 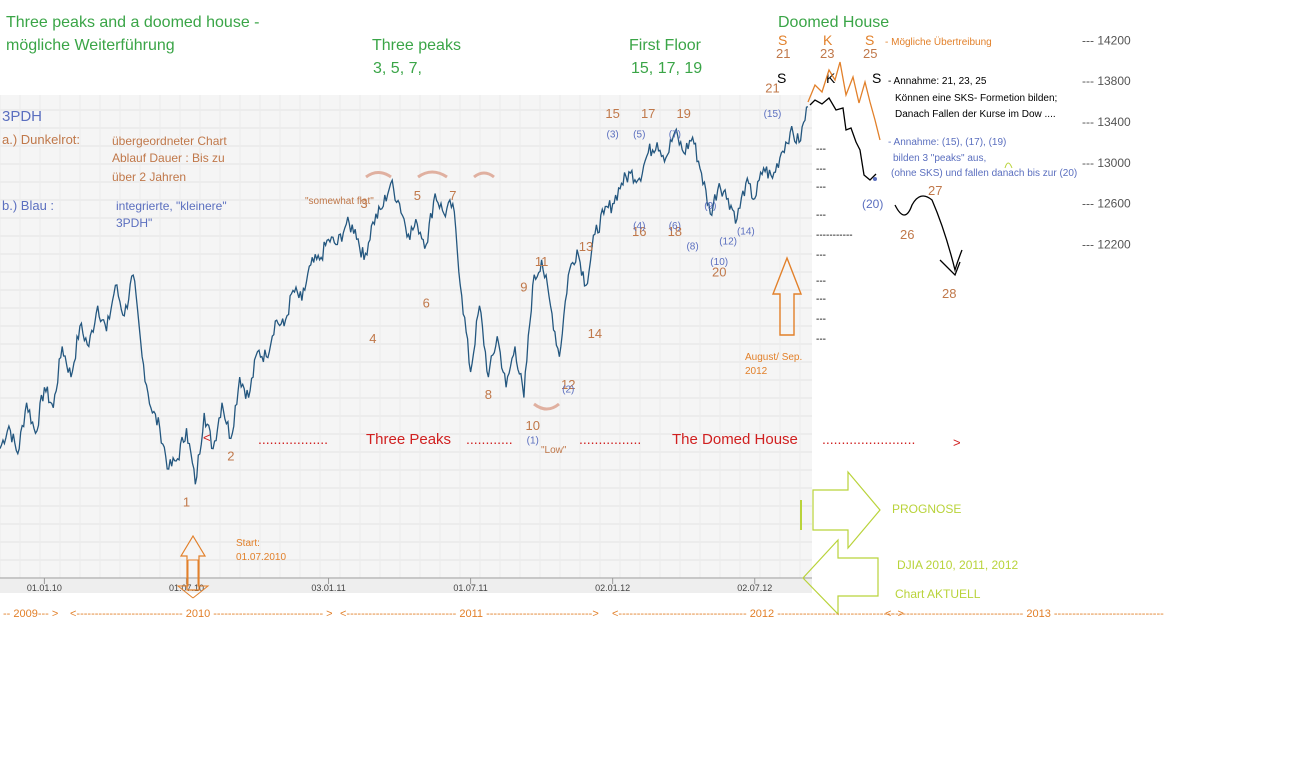 What do you see at coordinates (846, 510) in the screenshot?
I see `prognose-arrow-icon` at bounding box center [846, 510].